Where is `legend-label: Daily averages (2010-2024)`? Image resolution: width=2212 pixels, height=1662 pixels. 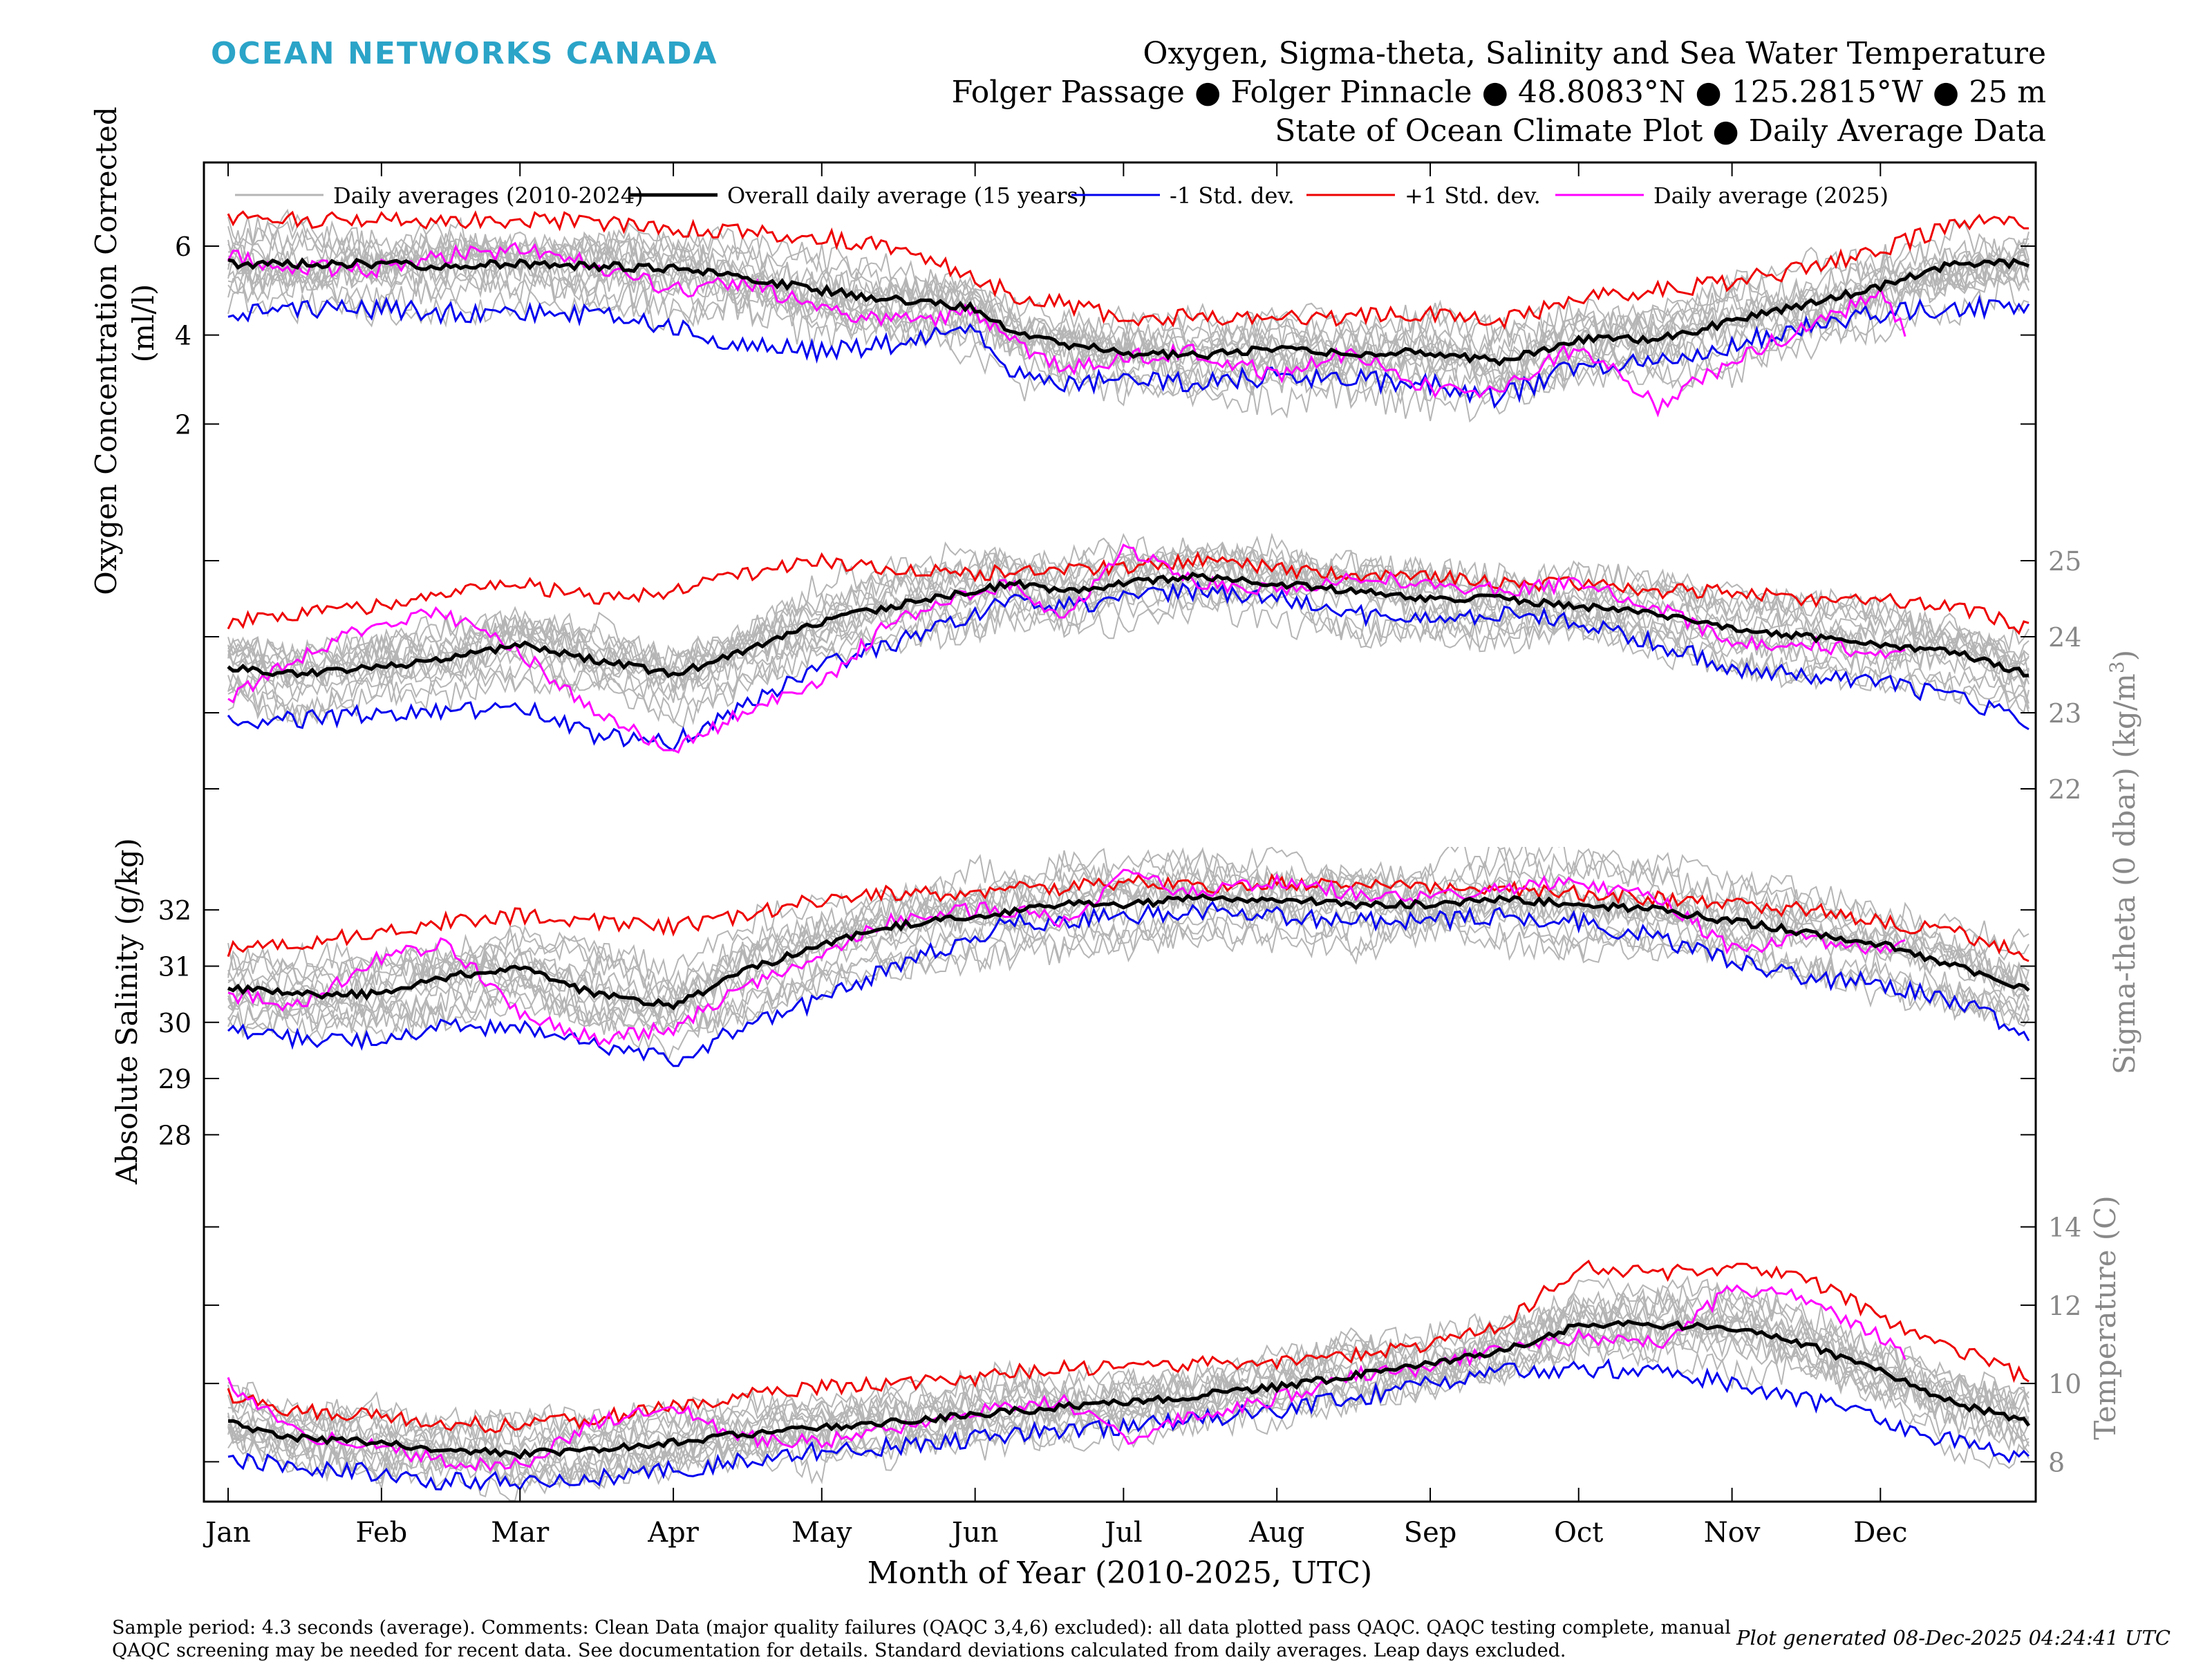
legend-label: Daily averages (2010-2024) is located at coordinates (488, 196).